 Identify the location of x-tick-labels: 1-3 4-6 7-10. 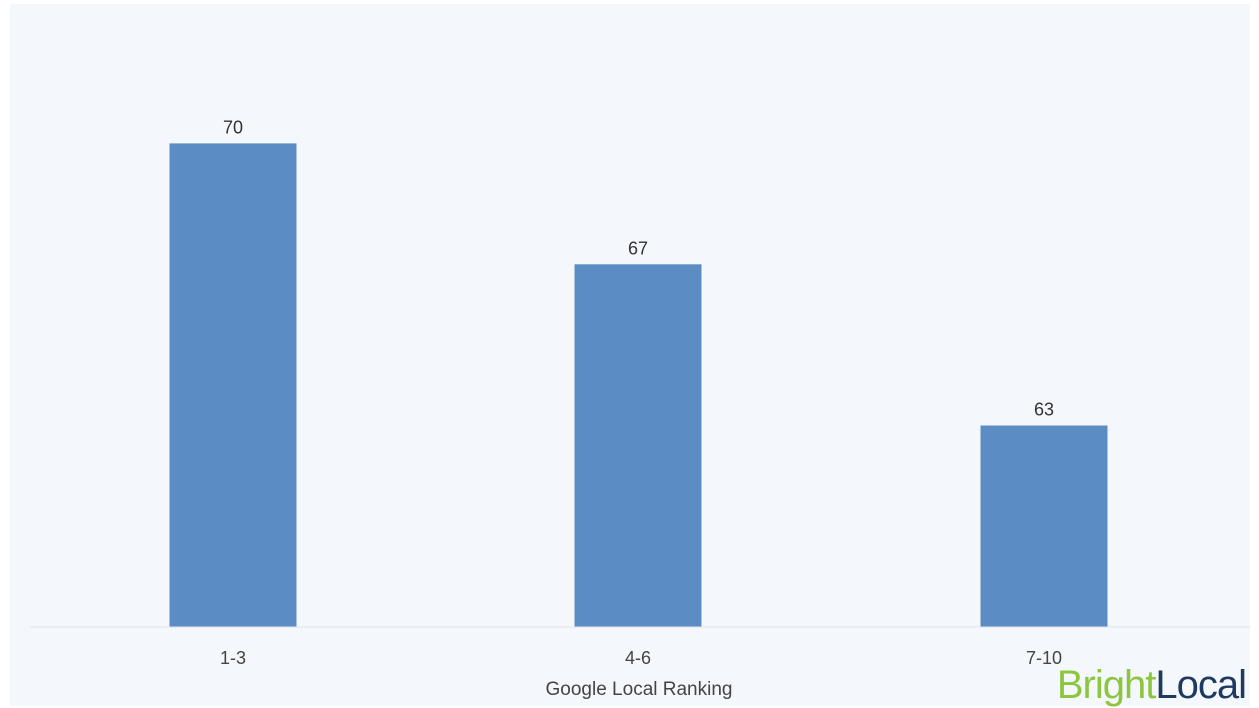
(641, 658).